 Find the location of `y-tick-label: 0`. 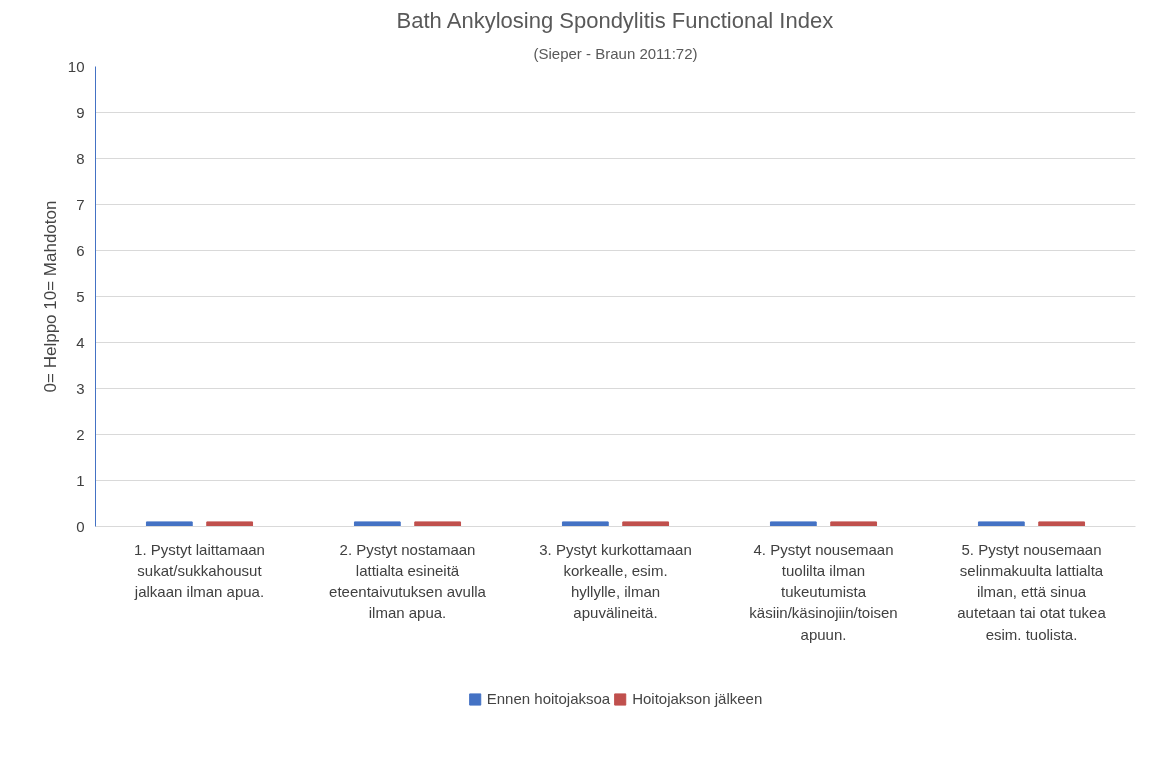

y-tick-label: 0 is located at coordinates (80, 526).